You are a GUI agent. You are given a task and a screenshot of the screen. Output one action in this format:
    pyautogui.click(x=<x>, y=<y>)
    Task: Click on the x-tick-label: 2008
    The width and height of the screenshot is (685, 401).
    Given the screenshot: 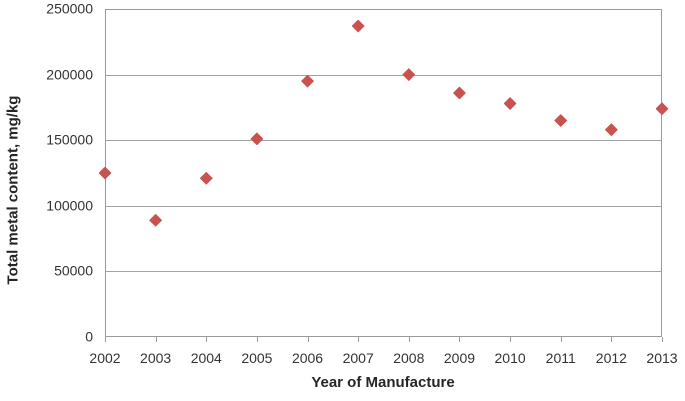 What is the action you would take?
    pyautogui.click(x=409, y=358)
    